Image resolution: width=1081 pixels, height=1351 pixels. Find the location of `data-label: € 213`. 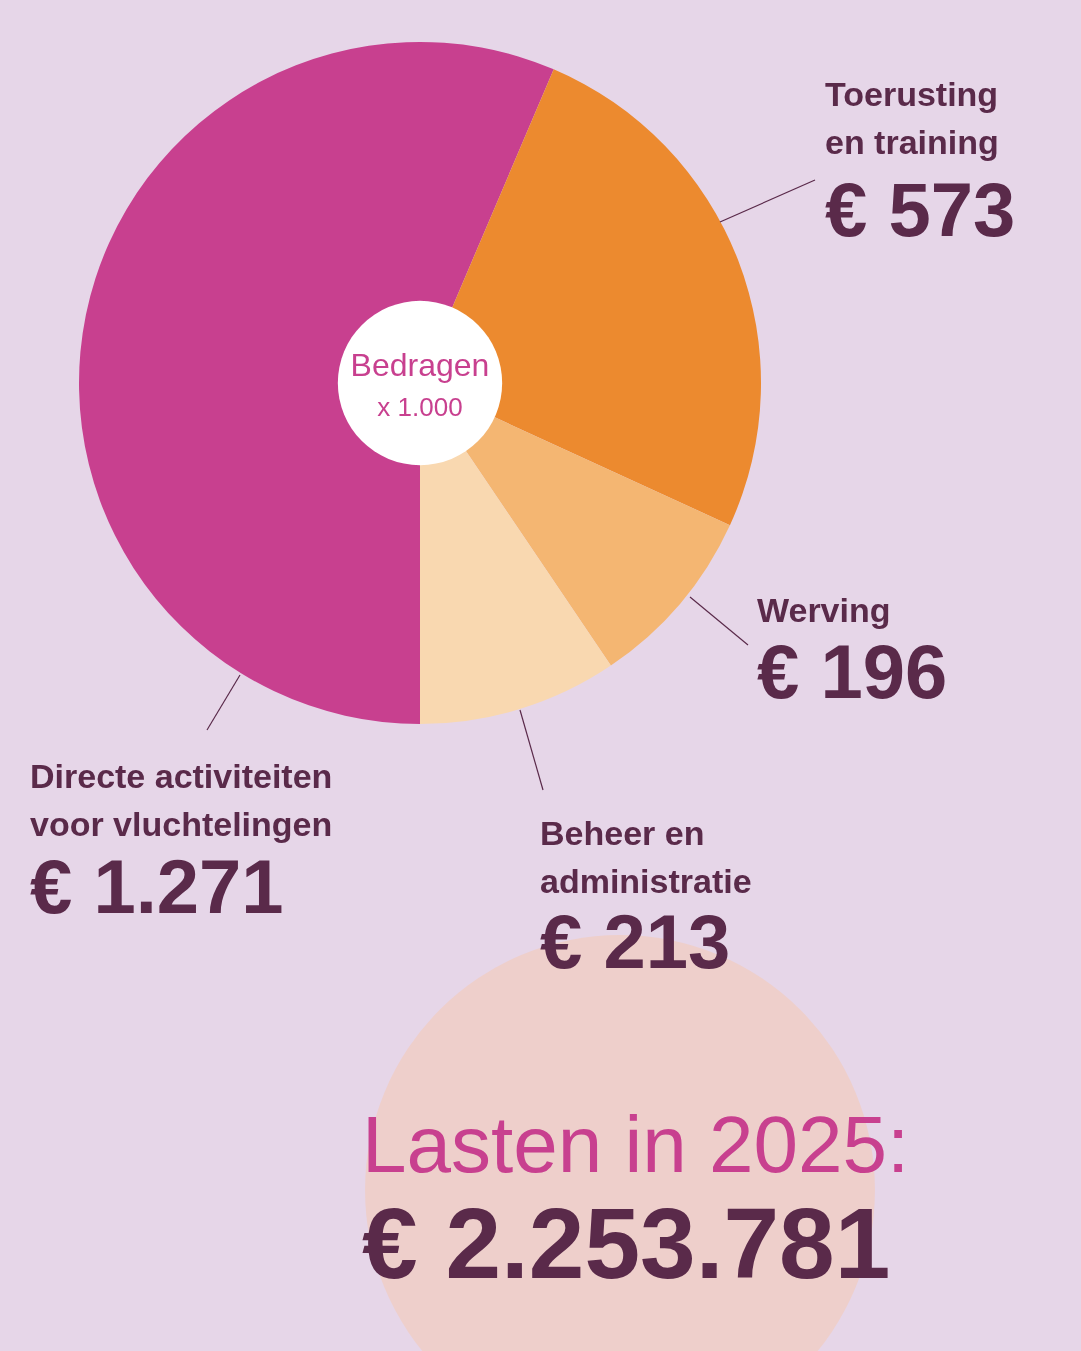

data-label: € 213 is located at coordinates (635, 941).